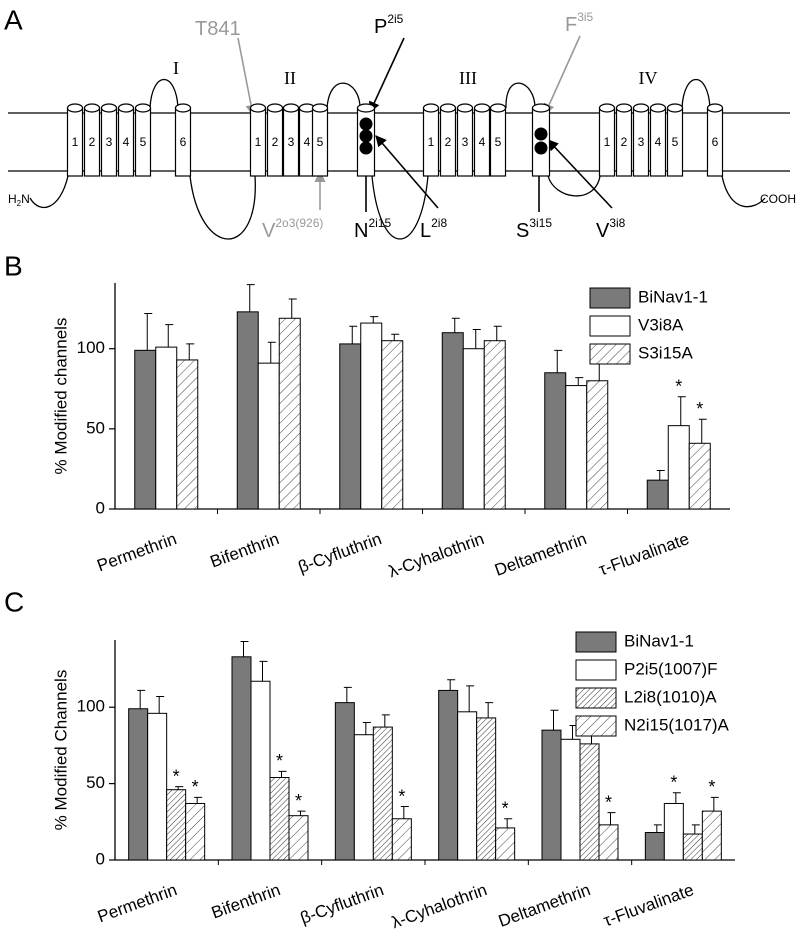 This screenshot has width=796, height=939. Describe the element at coordinates (468, 78) in the screenshot. I see `domain-label: III` at that location.